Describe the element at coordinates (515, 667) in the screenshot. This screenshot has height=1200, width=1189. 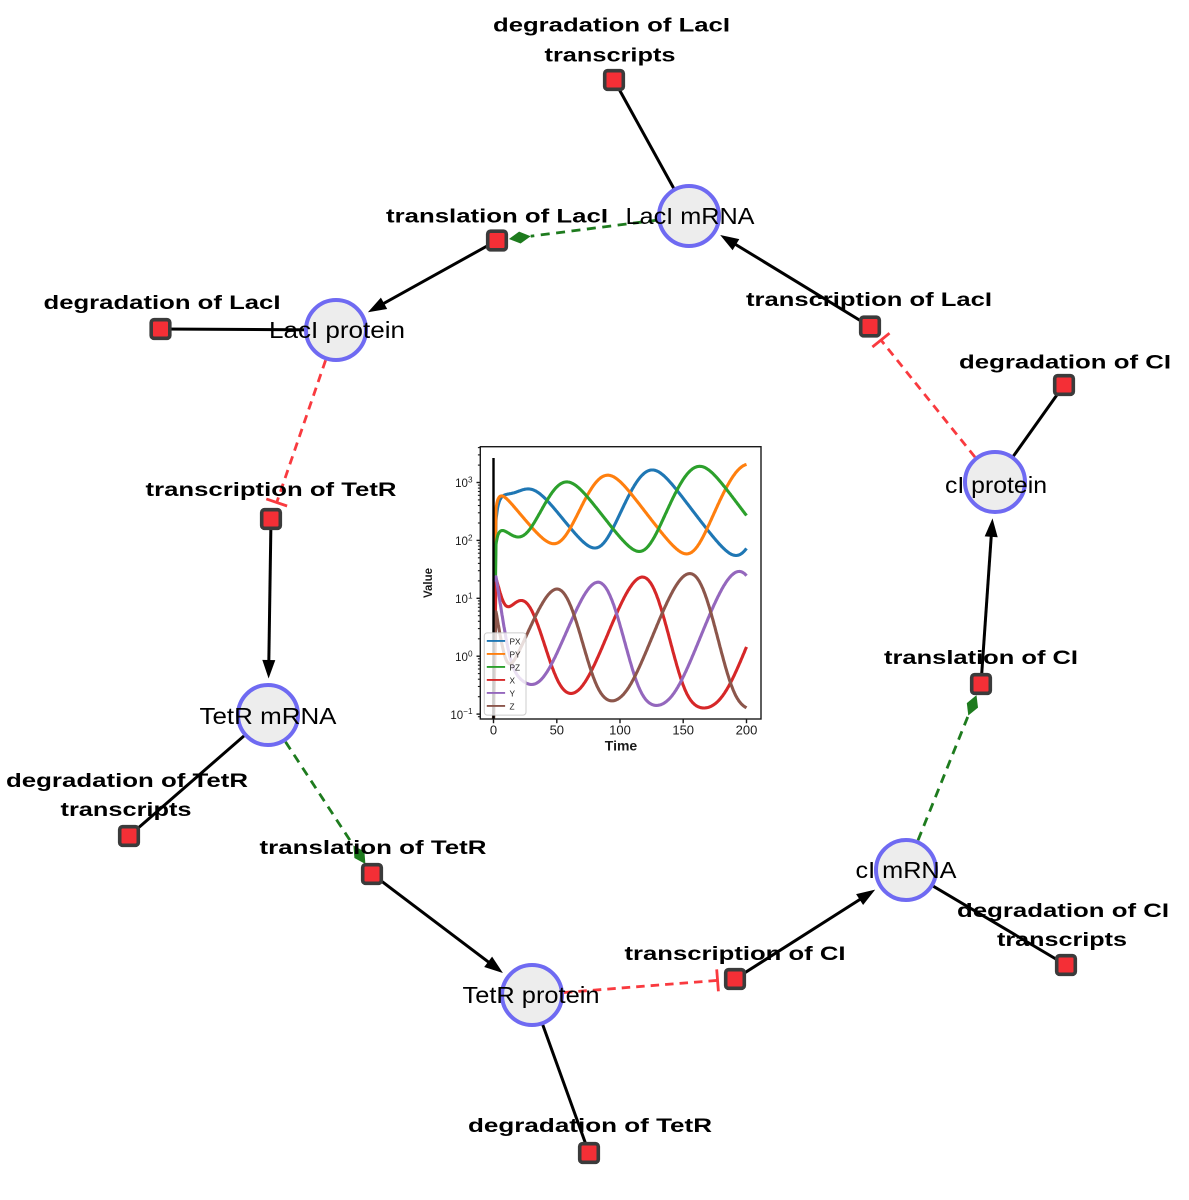
I see `svg-text: PZ` at that location.